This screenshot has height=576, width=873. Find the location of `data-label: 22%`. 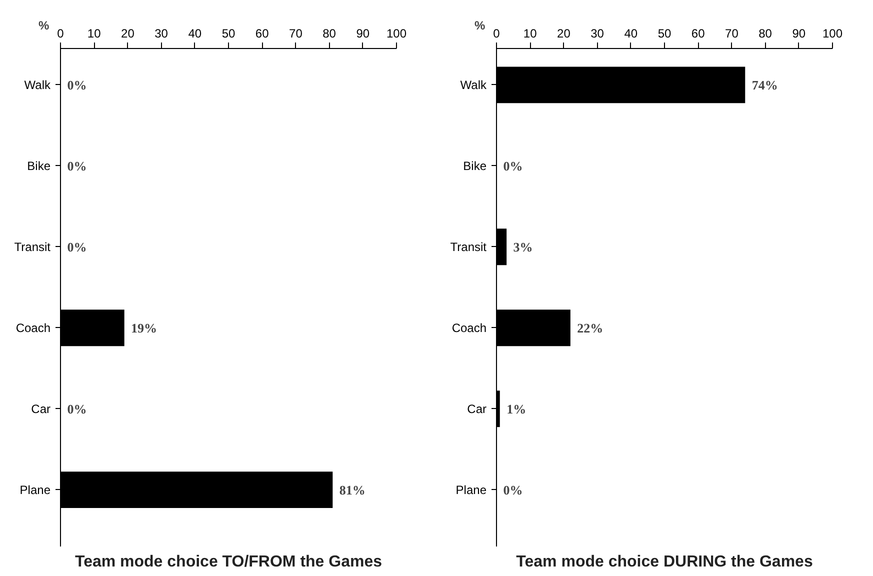

data-label: 22% is located at coordinates (590, 328).